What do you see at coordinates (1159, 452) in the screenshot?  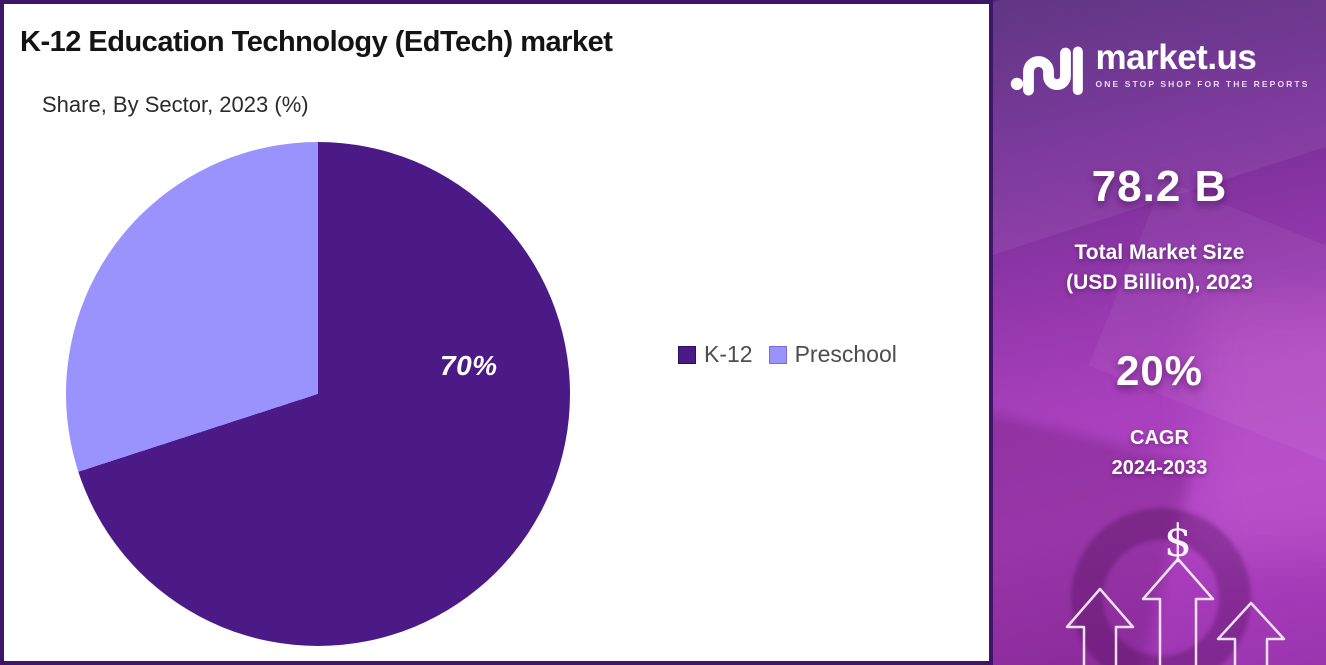 I see `cagr-label: CAGR 2024-2033` at bounding box center [1159, 452].